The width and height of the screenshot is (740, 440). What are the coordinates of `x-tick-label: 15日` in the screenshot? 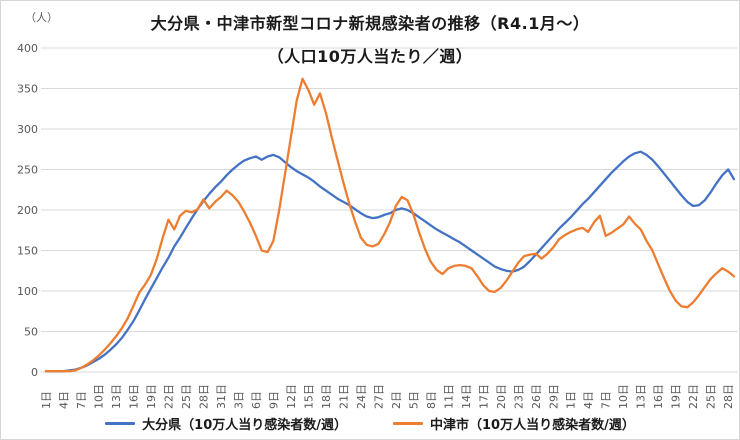 It's located at (308, 396).